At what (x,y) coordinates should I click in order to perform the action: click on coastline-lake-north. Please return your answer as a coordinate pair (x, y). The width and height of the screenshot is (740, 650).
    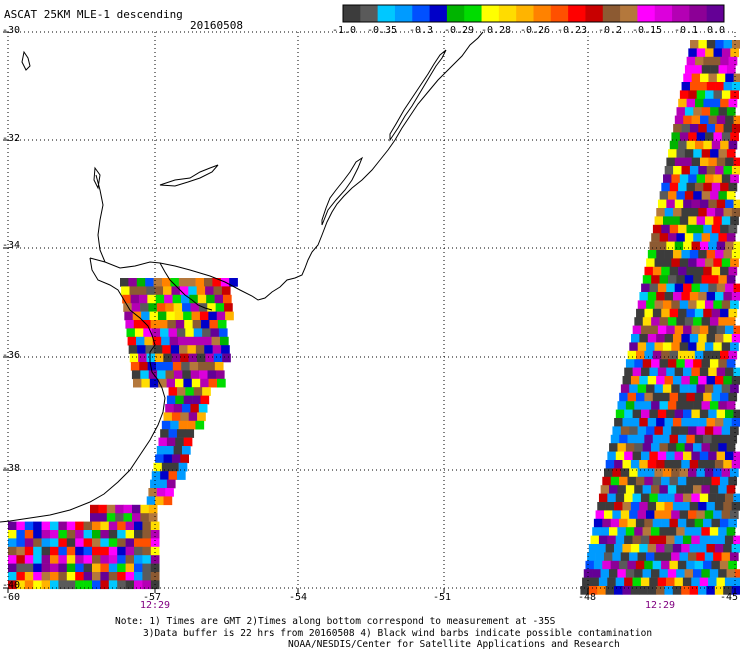
    Looking at the image, I should click on (189, 175).